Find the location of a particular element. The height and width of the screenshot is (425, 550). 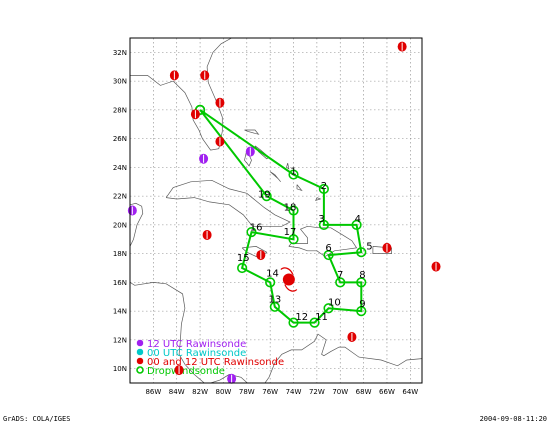

longitude-labels: 86W 84W 82W 80W 78W 76W 74W 72W 70W 68W 66W 64W is located at coordinates (281, 392).